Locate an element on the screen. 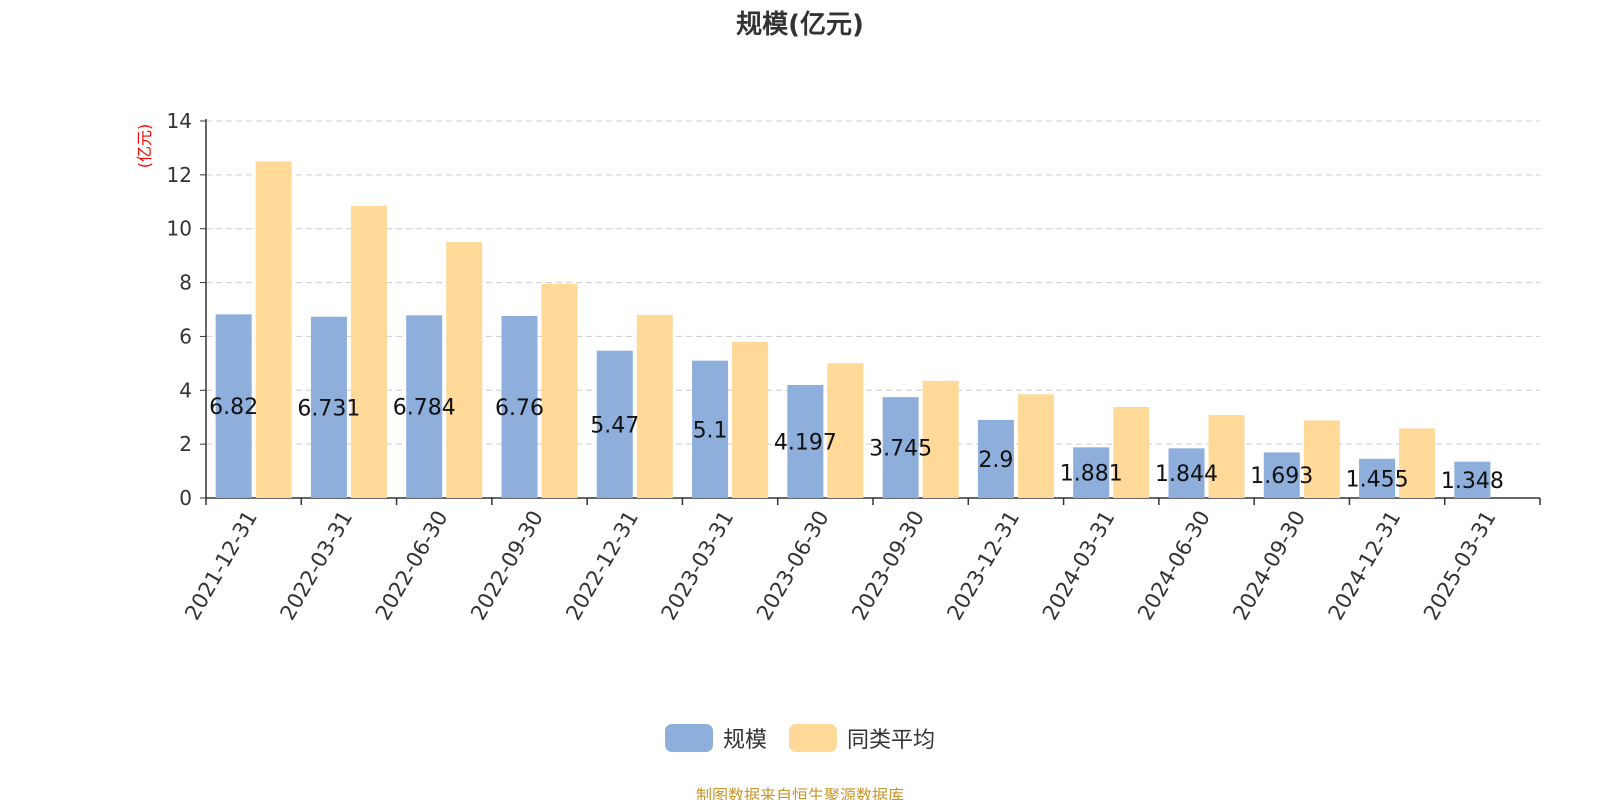 The height and width of the screenshot is (800, 1600). y-tick-label: 2 is located at coordinates (185, 444).